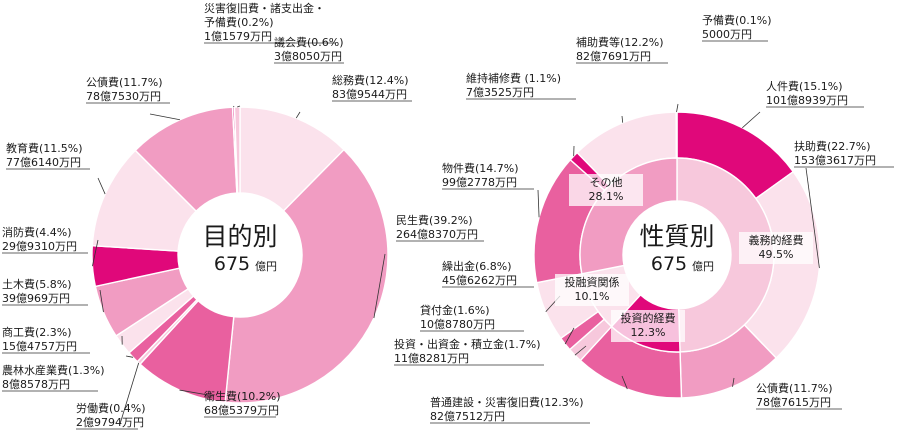 The image size is (900, 439). I want to click on purpose-label-3-label1: 労働費(0.4%), so click(111, 408).